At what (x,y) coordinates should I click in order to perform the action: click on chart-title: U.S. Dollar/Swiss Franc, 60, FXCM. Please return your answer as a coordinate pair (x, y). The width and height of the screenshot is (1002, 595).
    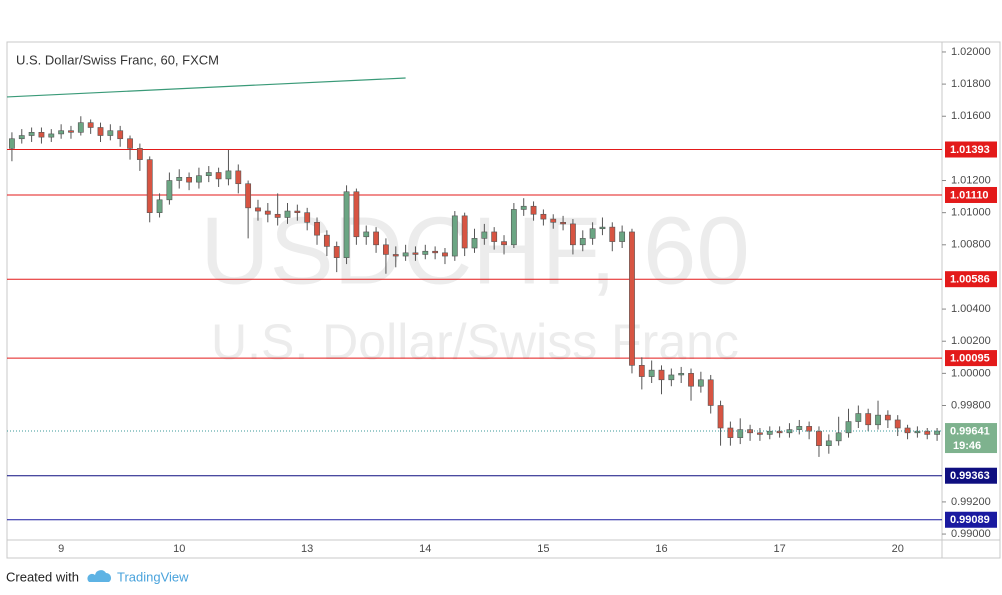
    Looking at the image, I should click on (117, 59).